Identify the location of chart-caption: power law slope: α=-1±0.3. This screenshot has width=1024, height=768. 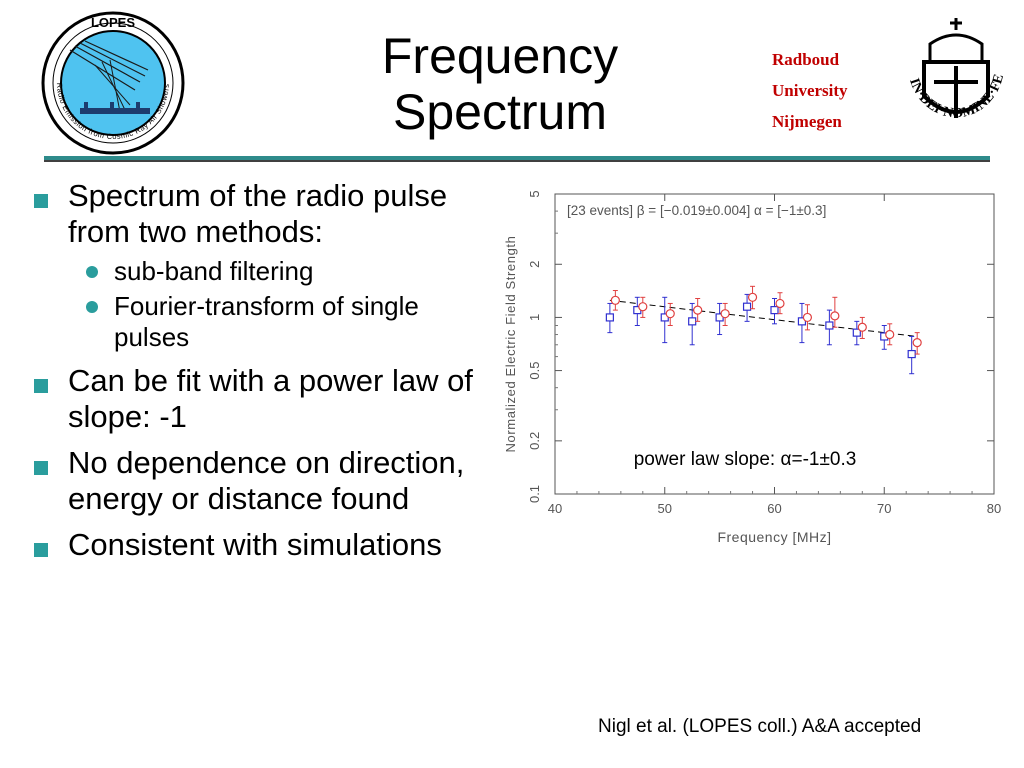
(745, 459).